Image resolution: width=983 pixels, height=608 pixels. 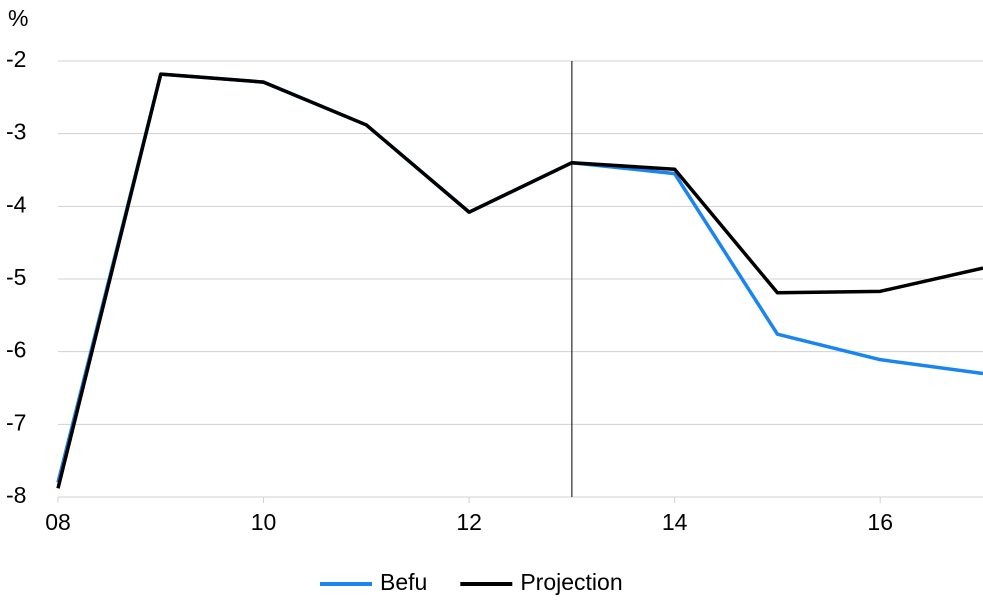 What do you see at coordinates (58, 522) in the screenshot?
I see `x-tick-label: 08` at bounding box center [58, 522].